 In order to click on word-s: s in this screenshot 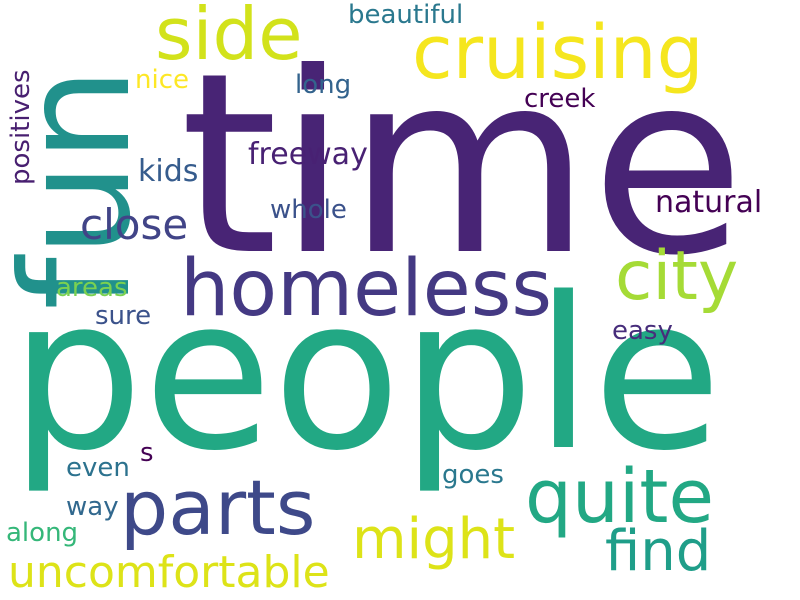, I will do `click(147, 453)`.